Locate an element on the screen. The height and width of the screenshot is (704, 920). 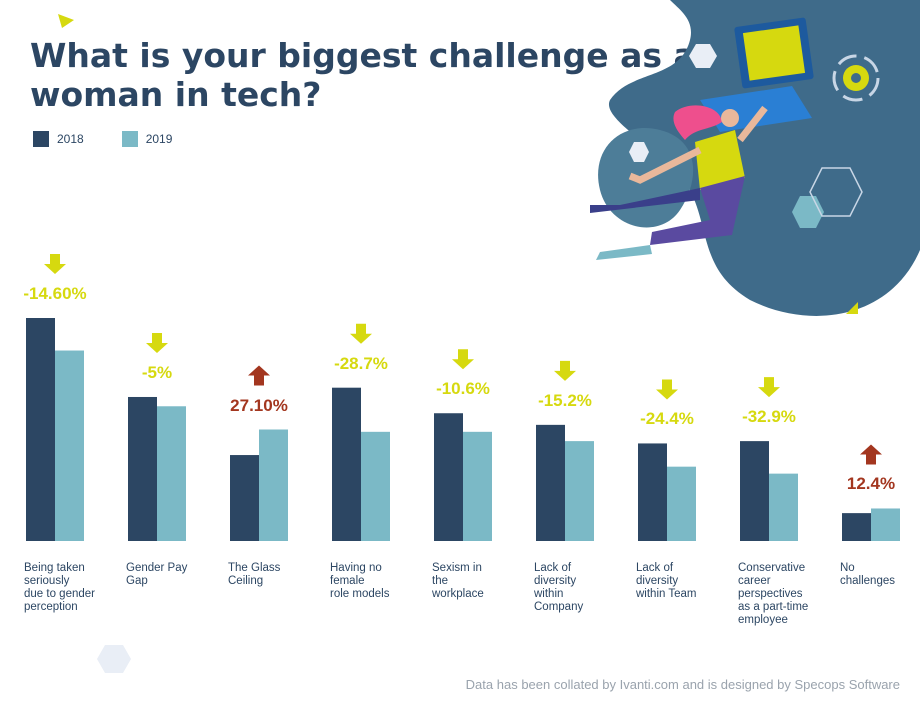
category-label-8: No challenges is located at coordinates (867, 574).